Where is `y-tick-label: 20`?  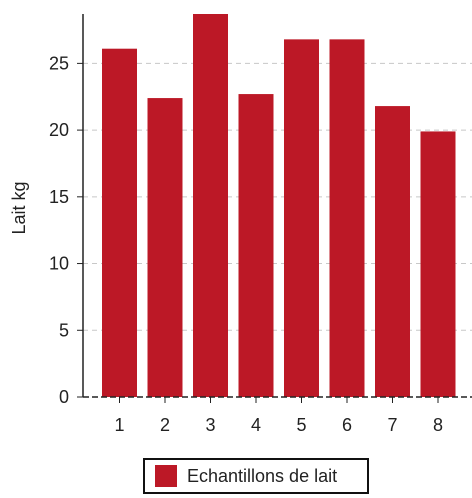
y-tick-label: 20 is located at coordinates (59, 130).